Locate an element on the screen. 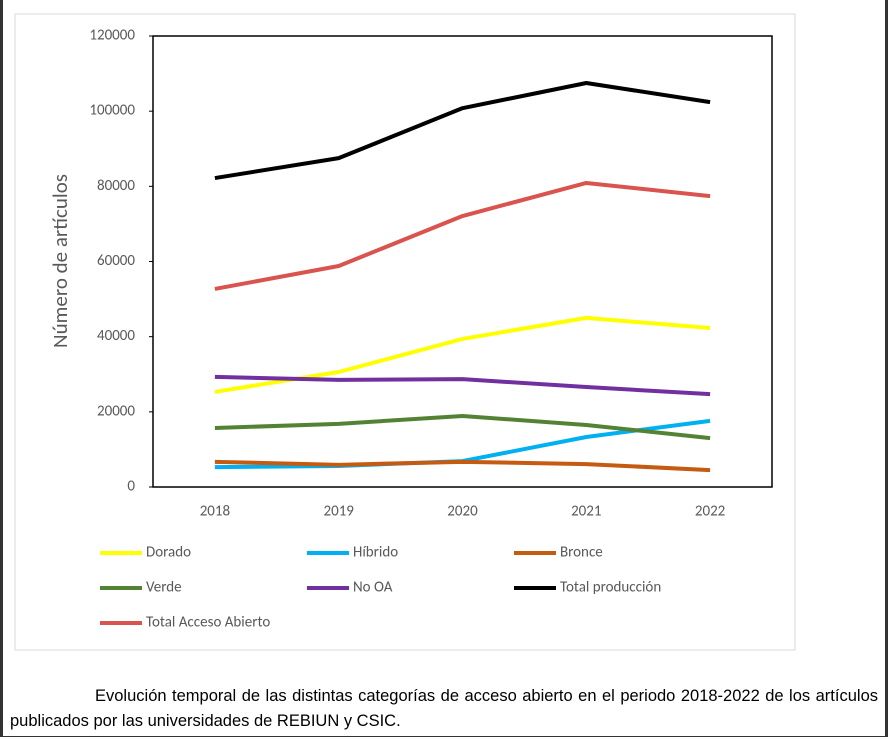  x-tick-label: 2022 is located at coordinates (710, 512).